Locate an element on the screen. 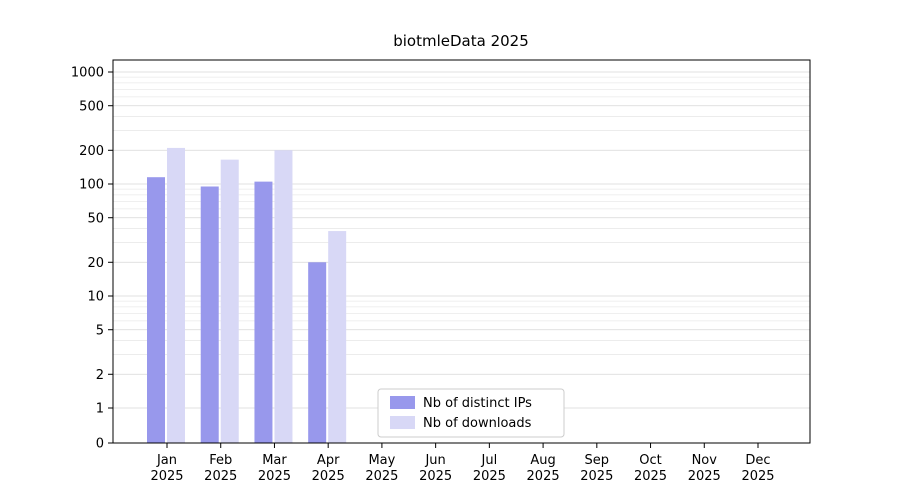 This screenshot has width=900, height=504. y-axis-tick-label: 2 is located at coordinates (100, 375).